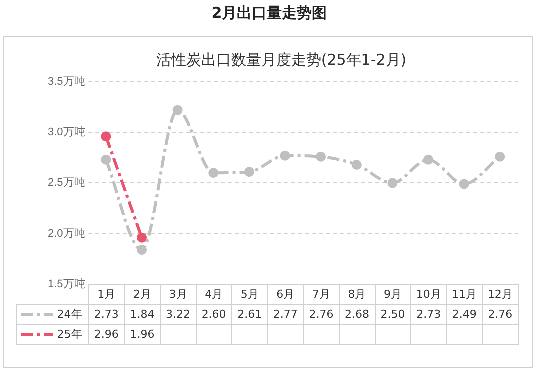  What do you see at coordinates (178, 294) in the screenshot?
I see `x-tick-label: 3月` at bounding box center [178, 294].